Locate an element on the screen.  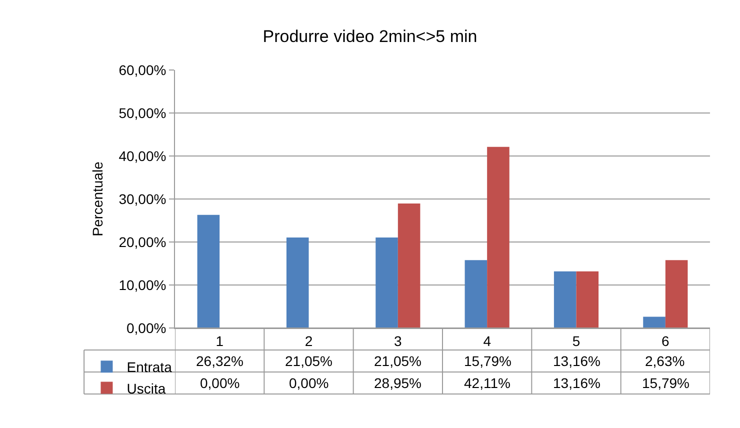
x-tick-label: 3 is located at coordinates (398, 340).